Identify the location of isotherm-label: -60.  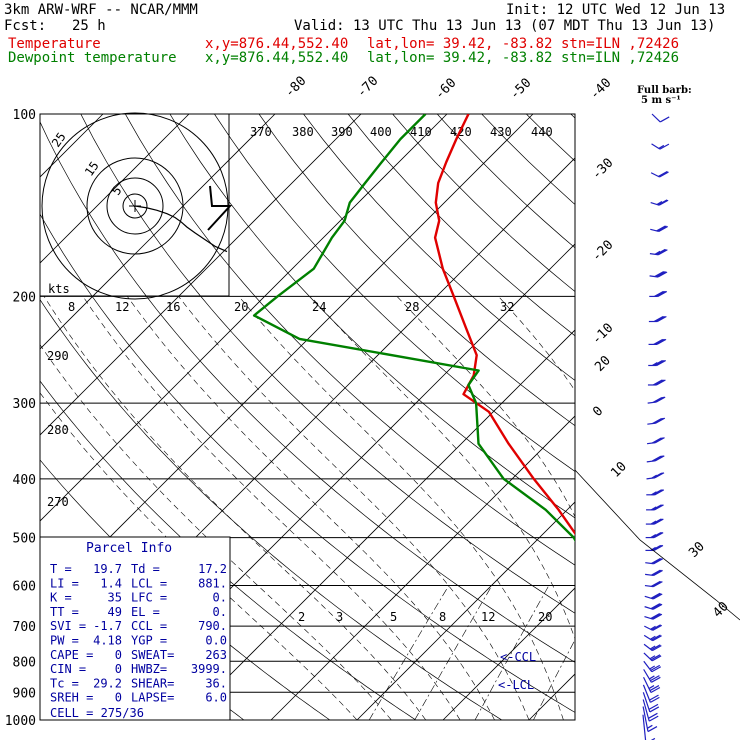
(445, 89).